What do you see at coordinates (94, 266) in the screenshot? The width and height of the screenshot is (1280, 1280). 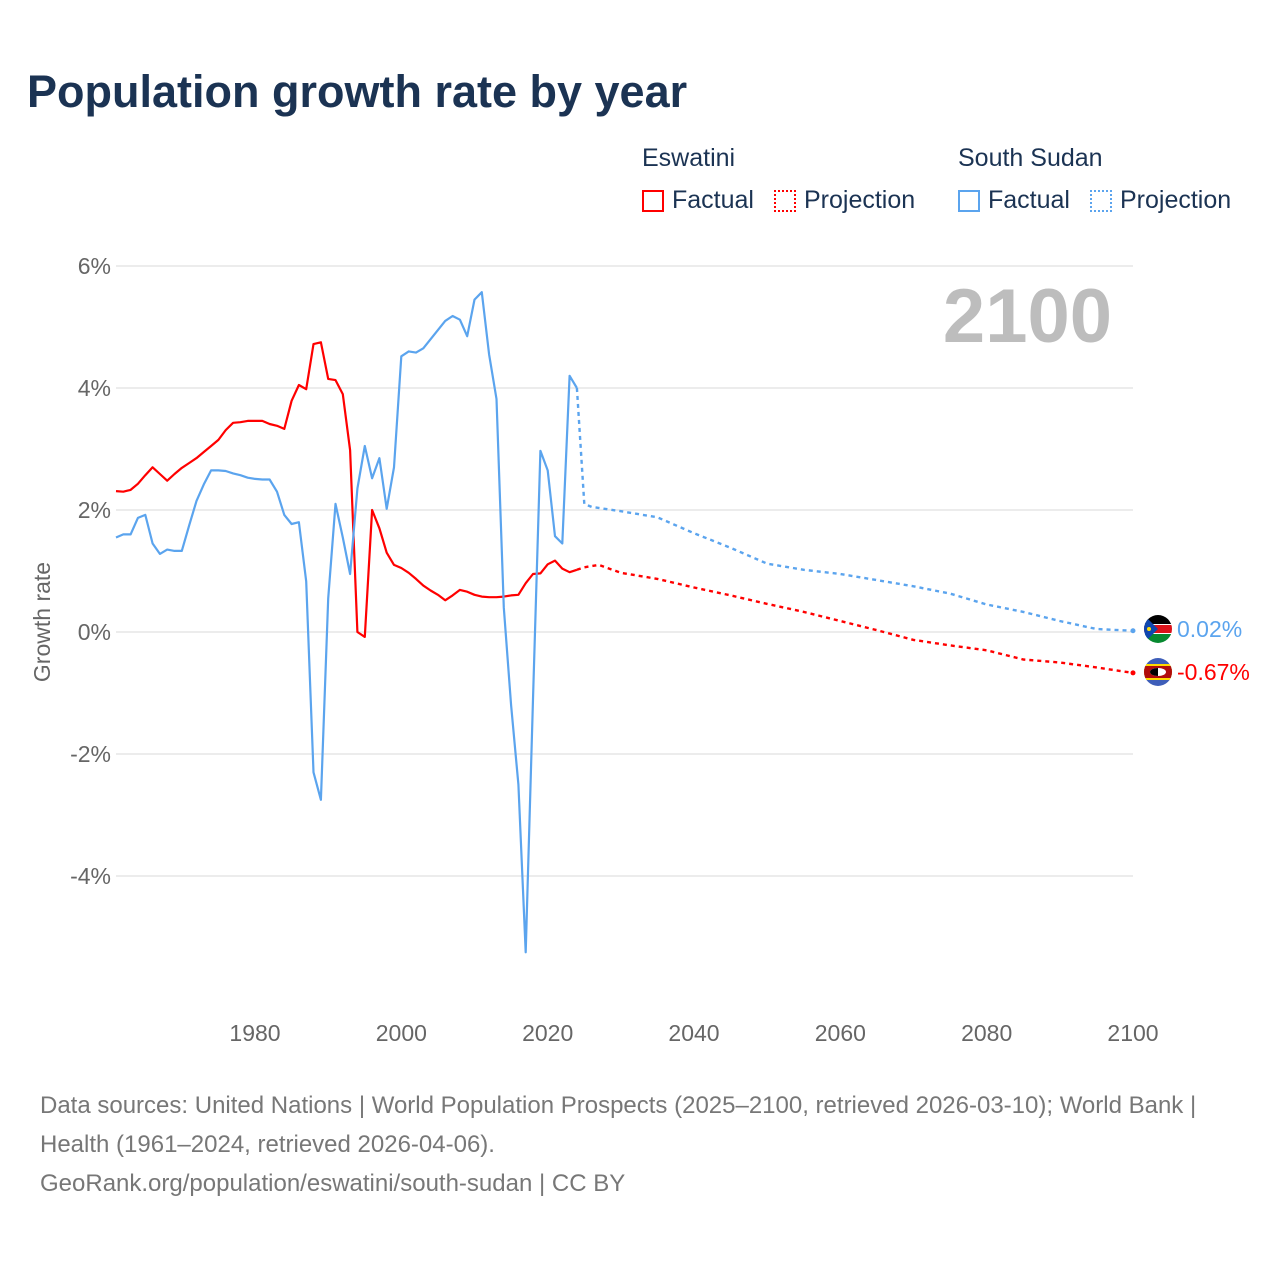 I see `y-tick-label: 6%` at bounding box center [94, 266].